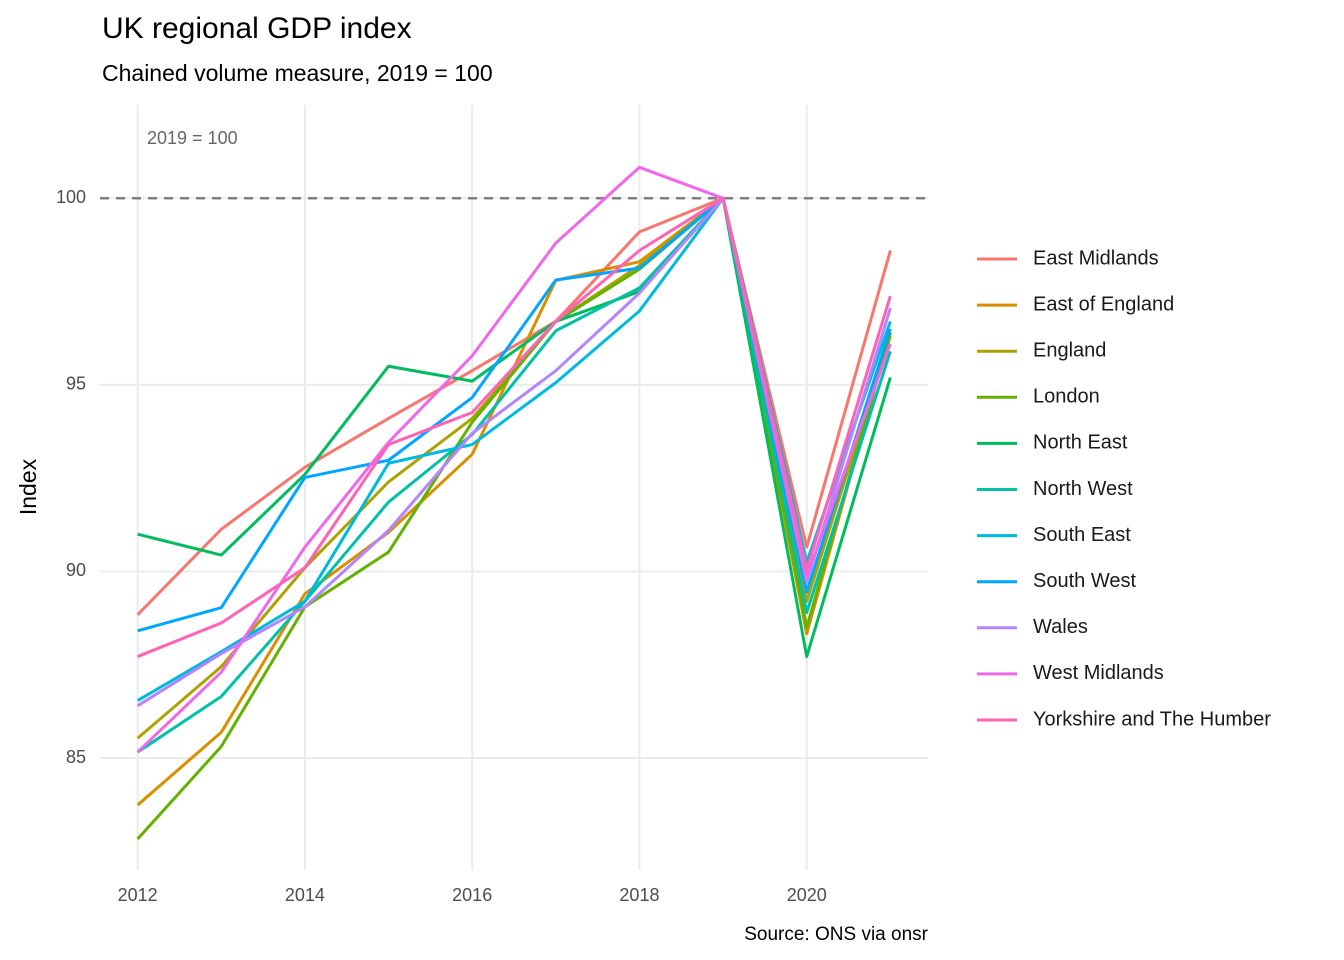 The width and height of the screenshot is (1344, 960). Describe the element at coordinates (76, 570) in the screenshot. I see `y-tick-label: 90` at that location.